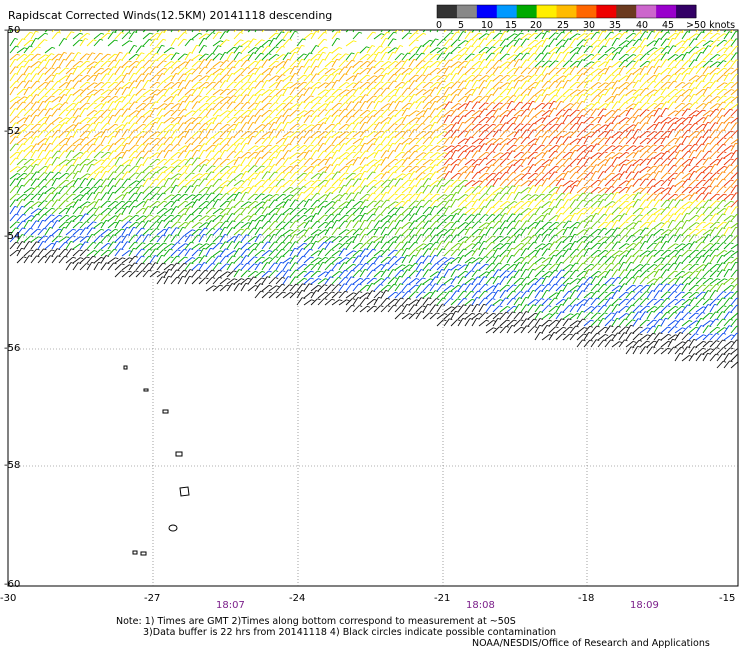 This screenshot has width=740, height=650. Describe the element at coordinates (566, 11) in the screenshot. I see `wind-speed-color-scale` at that location.